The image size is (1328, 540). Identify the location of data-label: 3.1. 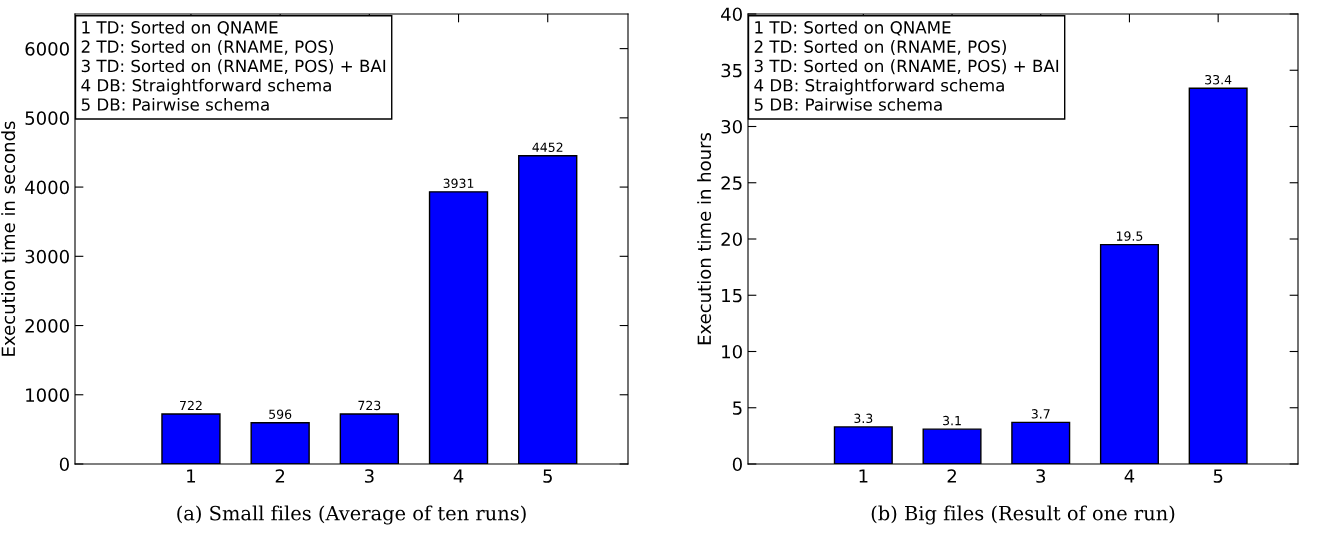
(952, 420).